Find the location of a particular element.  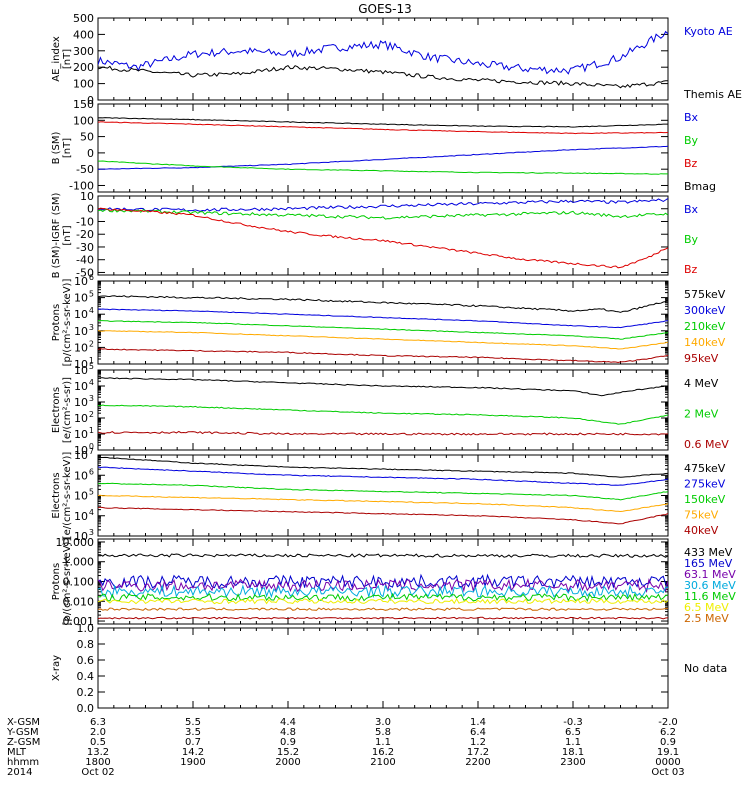

ephemeris-value: Oct 03 is located at coordinates (667, 772).